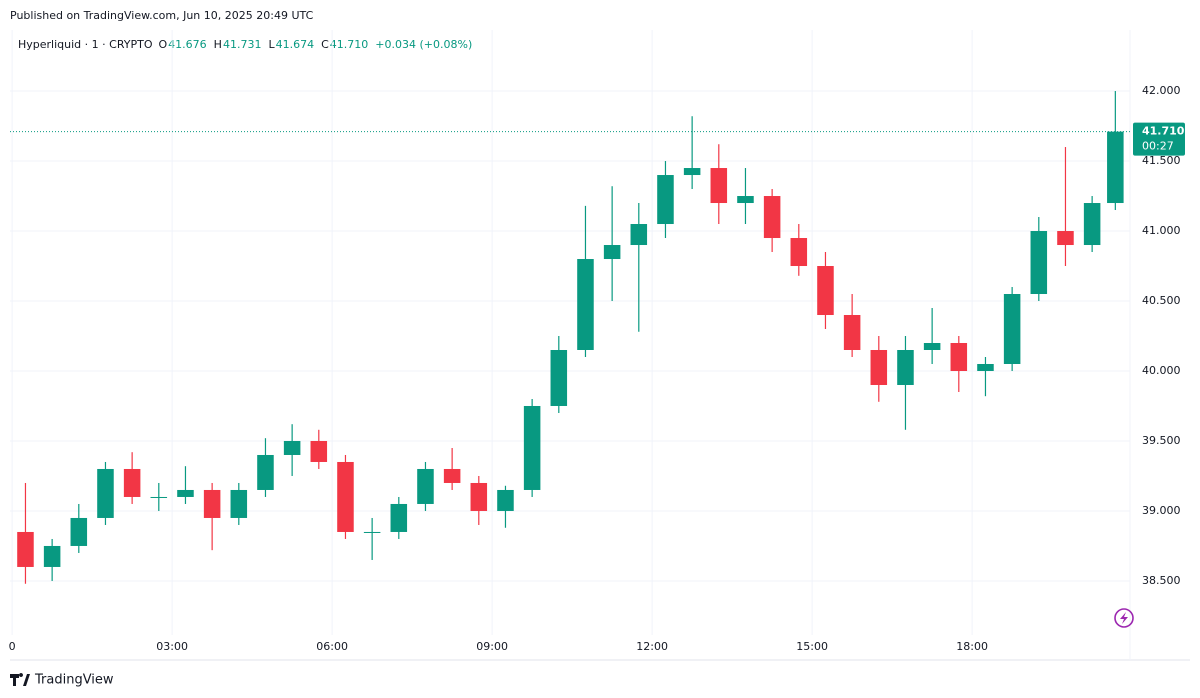  What do you see at coordinates (1161, 510) in the screenshot?
I see `y-tick-label: 39.000` at bounding box center [1161, 510].